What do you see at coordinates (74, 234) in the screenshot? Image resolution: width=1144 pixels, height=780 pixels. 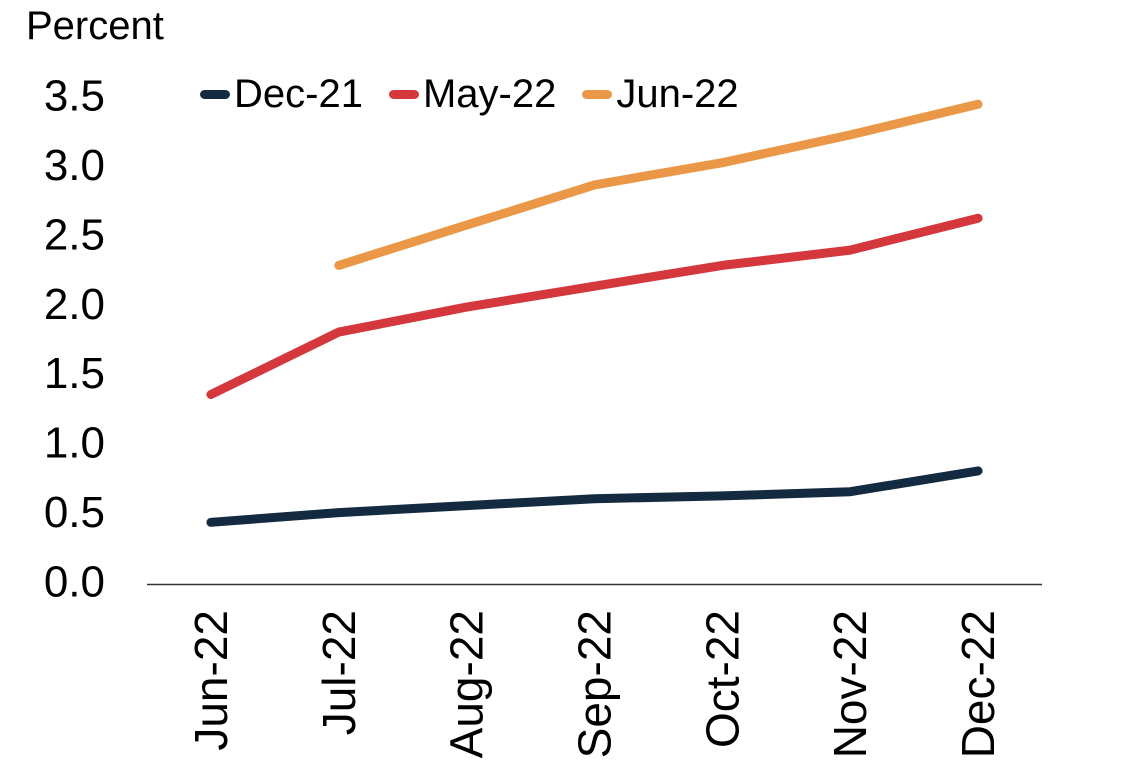 I see `y-axis-tick-label: 2.5` at bounding box center [74, 234].